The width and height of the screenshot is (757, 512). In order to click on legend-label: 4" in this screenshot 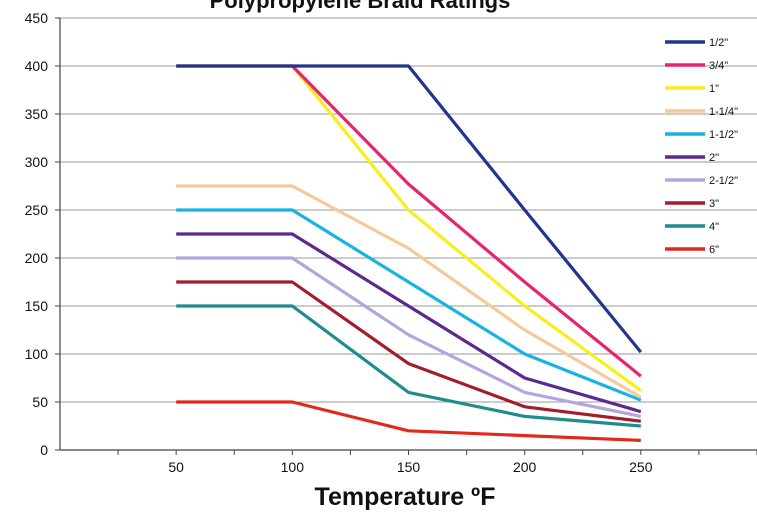, I will do `click(714, 227)`.